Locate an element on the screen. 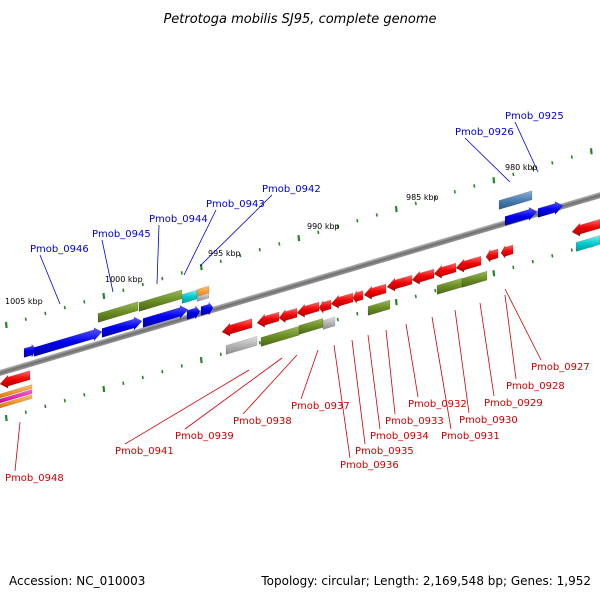 Image resolution: width=600 pixels, height=600 pixels. tick-label: 1000 kbp is located at coordinates (124, 279).